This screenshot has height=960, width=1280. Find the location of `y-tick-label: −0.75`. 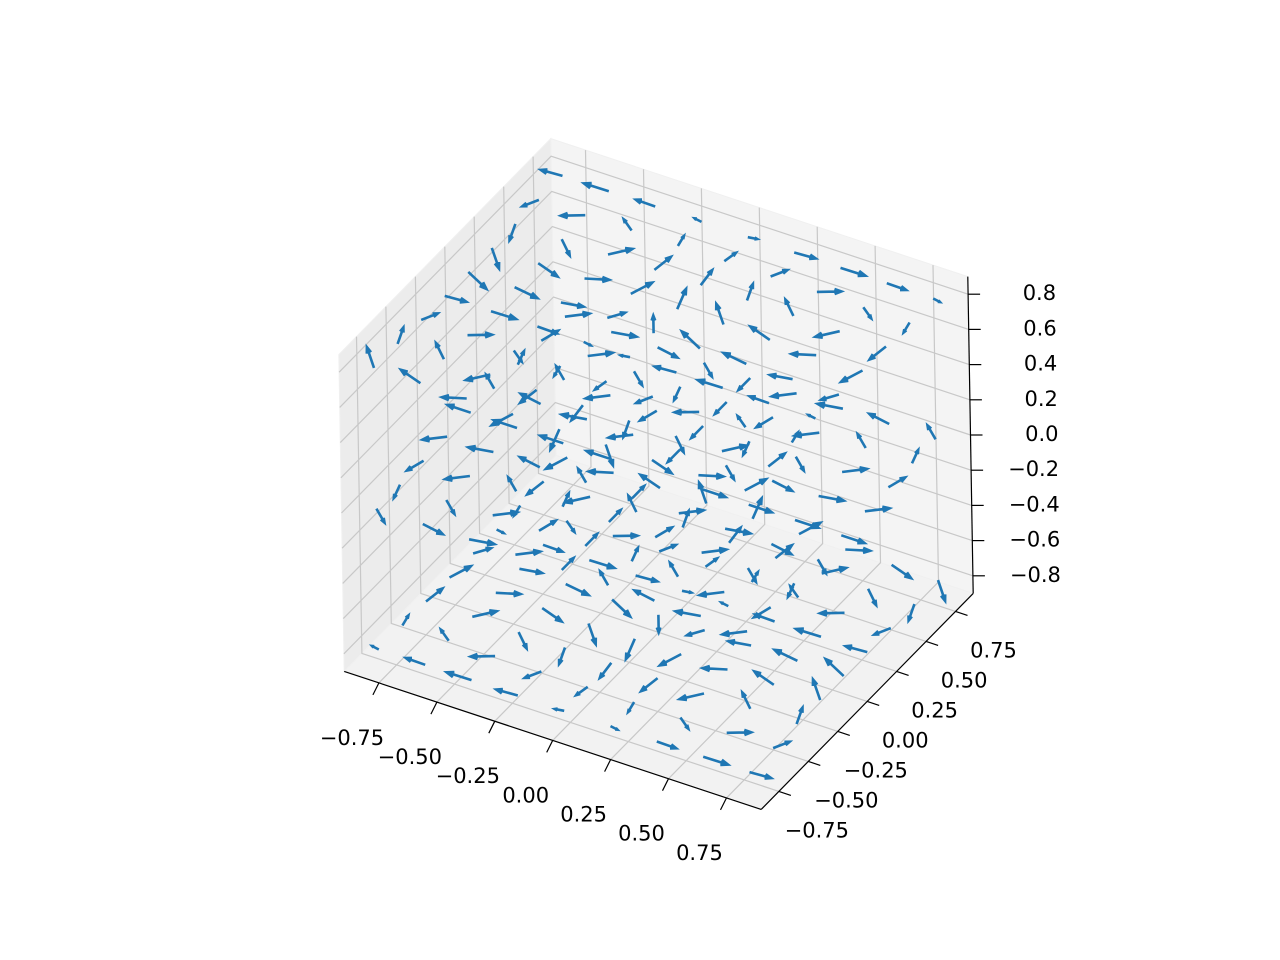

y-tick-label: −0.75 is located at coordinates (817, 830).